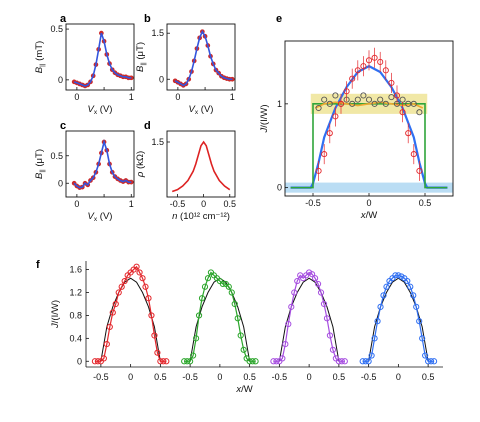 This screenshot has height=422, width=480. I want to click on xlabel-f-var: x, so click(238, 389).